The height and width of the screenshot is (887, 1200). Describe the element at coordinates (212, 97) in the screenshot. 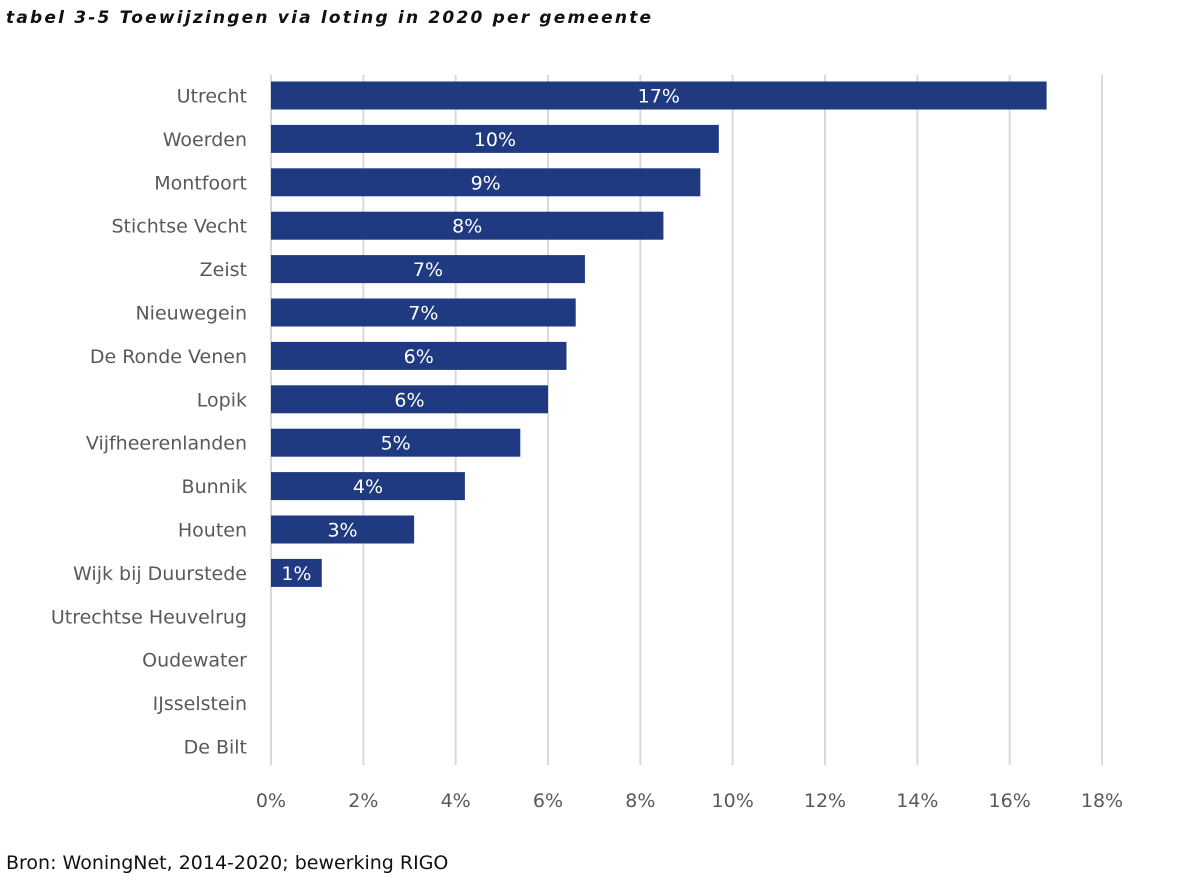

I see `category-label: Utrecht` at that location.